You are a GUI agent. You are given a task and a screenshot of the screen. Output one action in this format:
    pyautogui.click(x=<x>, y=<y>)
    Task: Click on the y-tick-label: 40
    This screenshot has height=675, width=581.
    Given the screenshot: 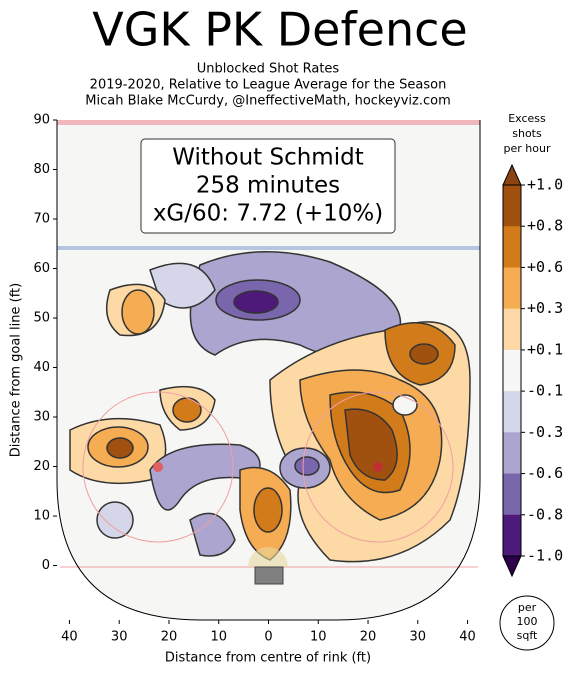 What is the action you would take?
    pyautogui.click(x=41, y=367)
    